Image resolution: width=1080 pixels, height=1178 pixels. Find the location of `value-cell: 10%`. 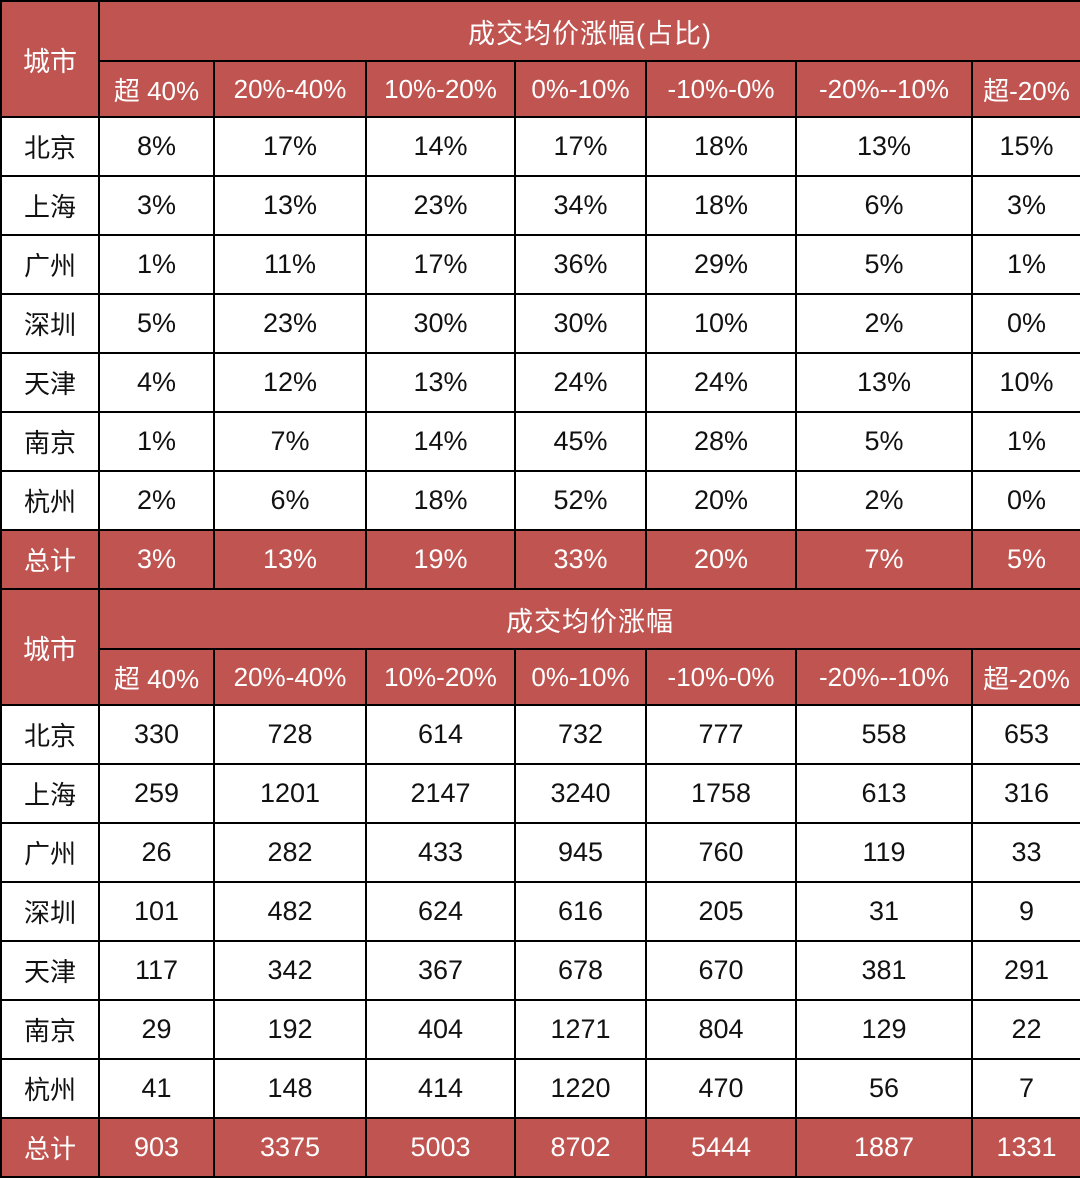

value-cell: 10% is located at coordinates (1025, 382).